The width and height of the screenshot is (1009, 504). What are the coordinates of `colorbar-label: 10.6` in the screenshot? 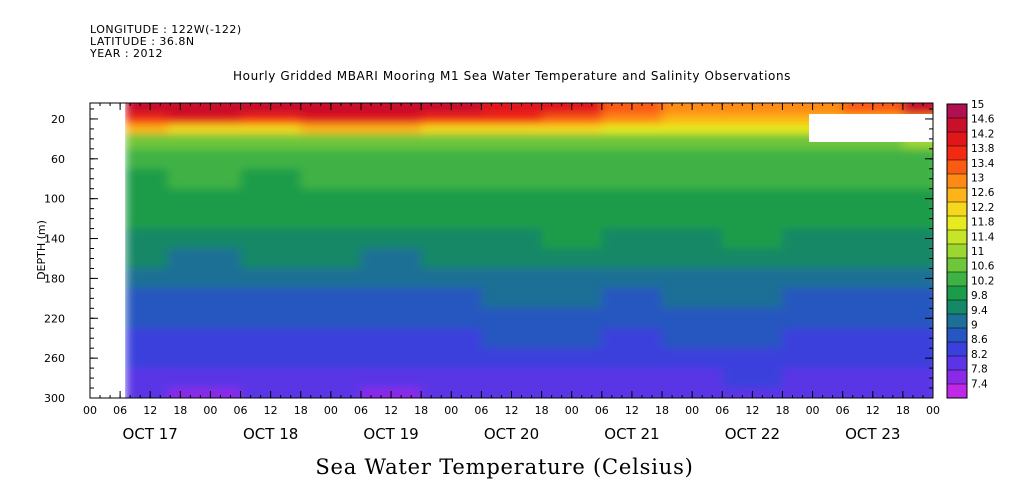 It's located at (983, 267).